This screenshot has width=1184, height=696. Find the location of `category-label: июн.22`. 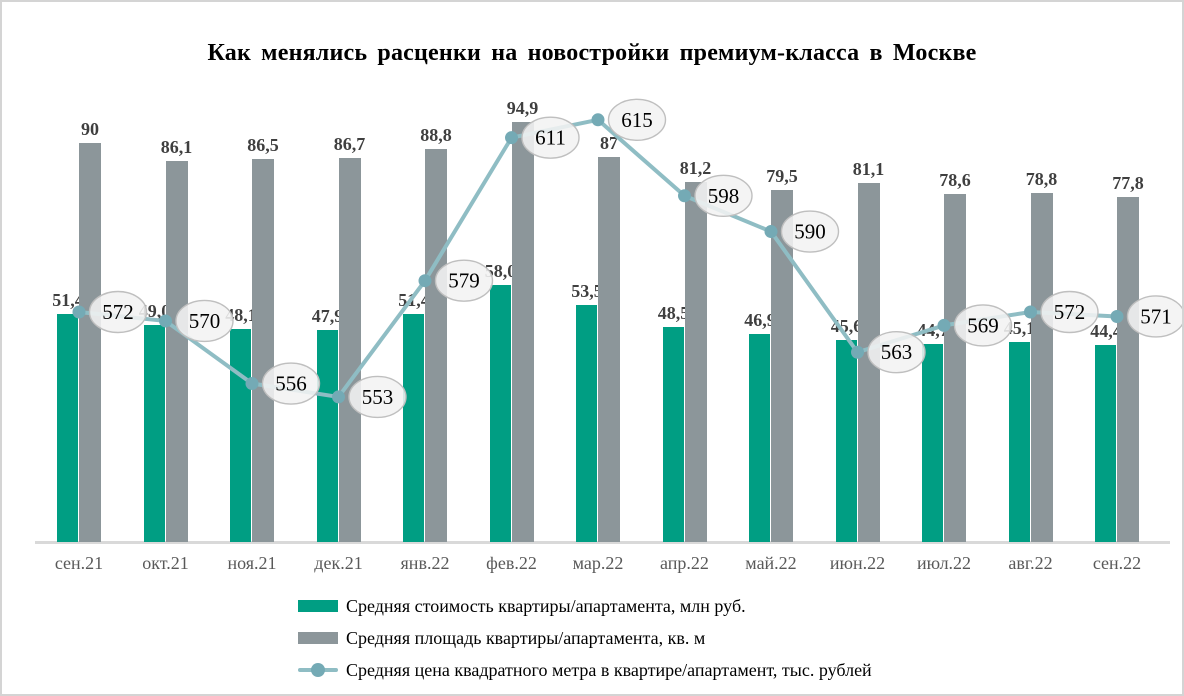

category-label: июн.22 is located at coordinates (857, 563).